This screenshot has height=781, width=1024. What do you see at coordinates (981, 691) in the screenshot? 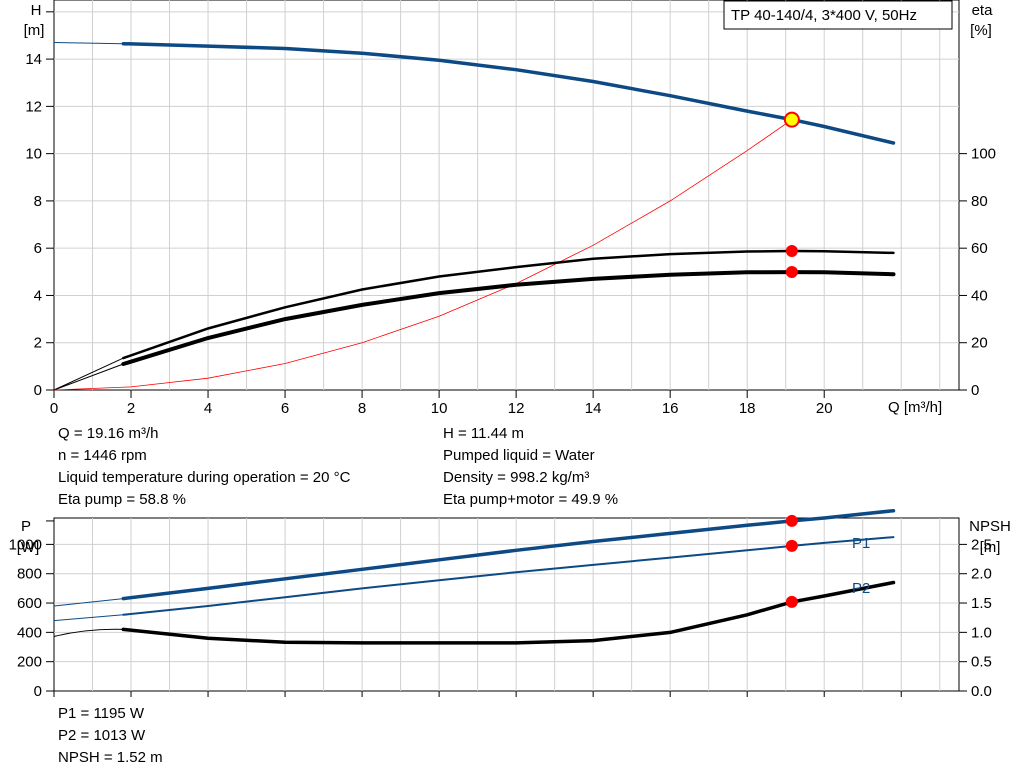
I see `lower-right-tick-label: 0.0` at bounding box center [981, 691].